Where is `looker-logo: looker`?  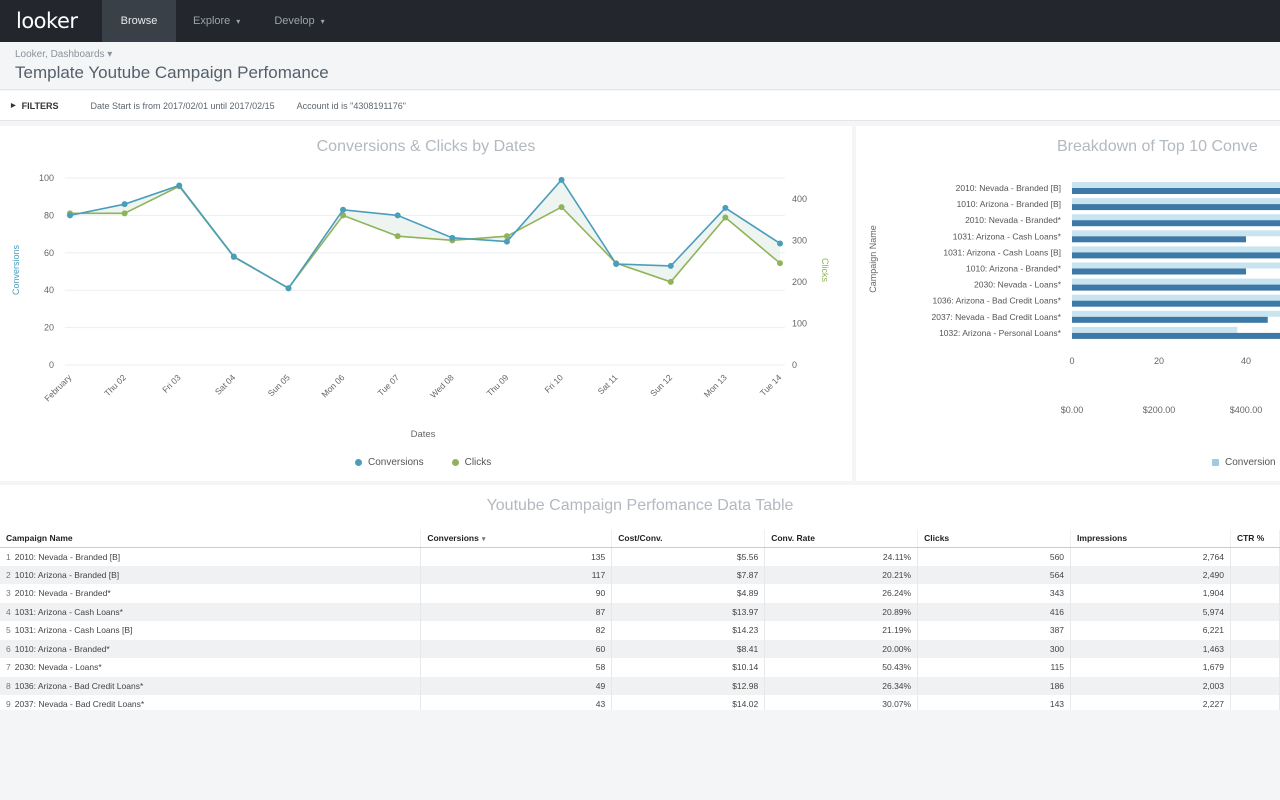
looker-logo: looker is located at coordinates (47, 21).